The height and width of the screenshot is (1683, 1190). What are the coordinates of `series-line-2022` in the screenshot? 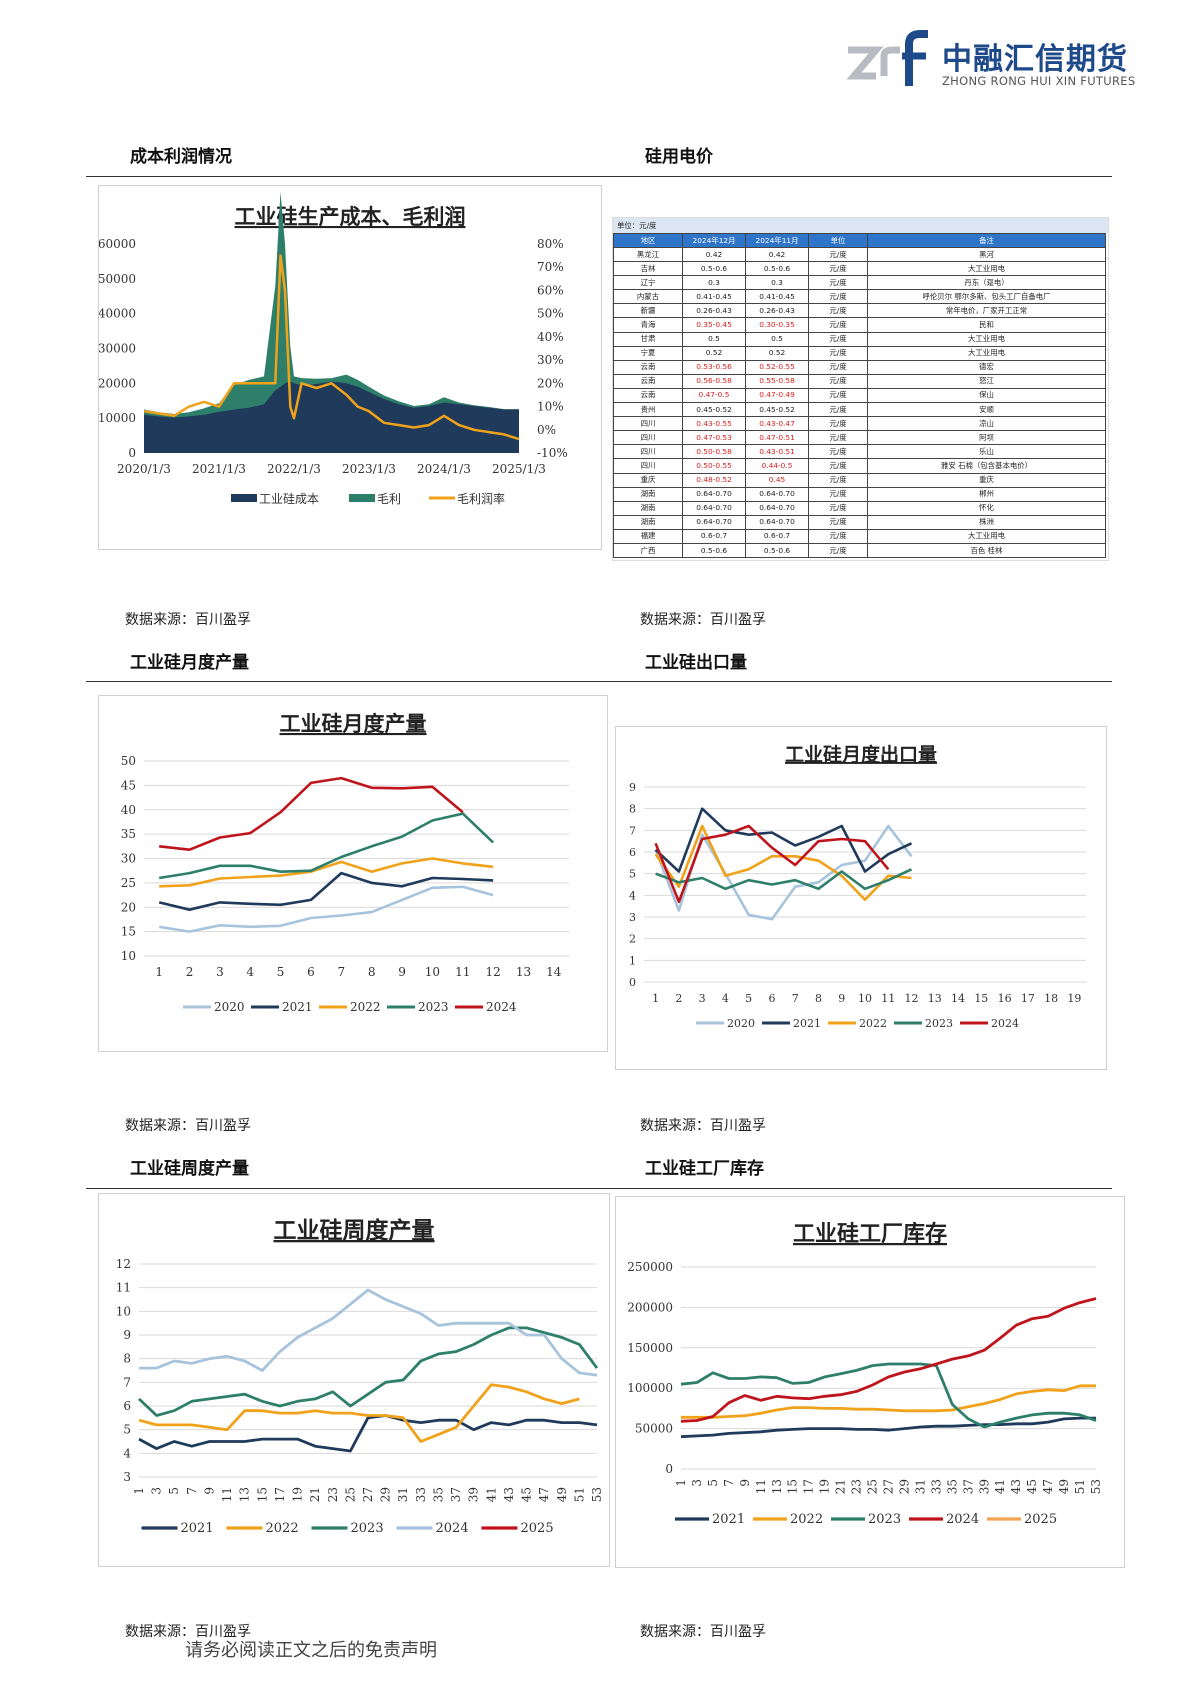 It's located at (888, 1401).